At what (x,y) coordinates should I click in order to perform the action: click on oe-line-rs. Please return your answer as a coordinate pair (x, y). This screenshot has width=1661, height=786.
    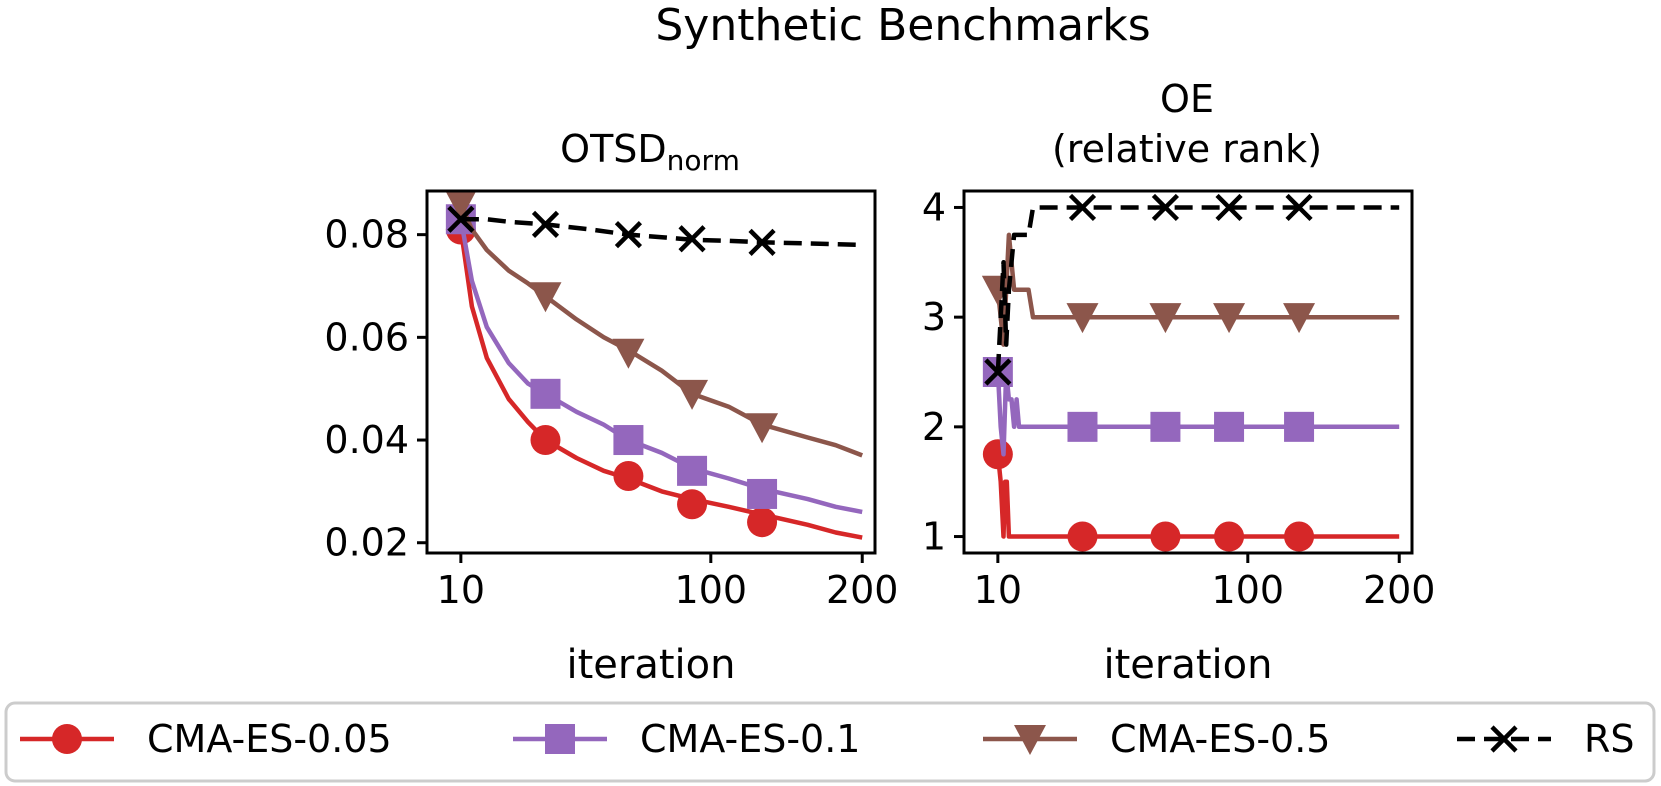
    Looking at the image, I should click on (1197, 289).